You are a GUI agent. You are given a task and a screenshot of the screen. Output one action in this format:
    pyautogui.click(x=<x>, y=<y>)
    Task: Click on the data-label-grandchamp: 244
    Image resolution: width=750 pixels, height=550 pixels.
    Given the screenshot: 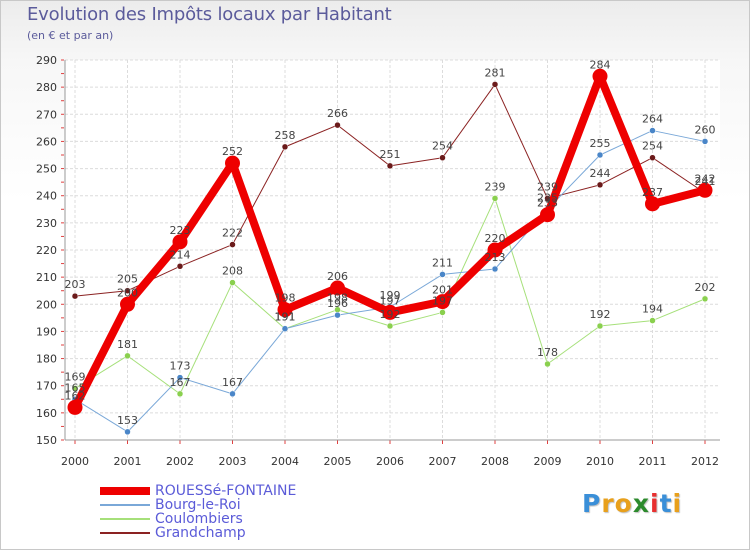 What is the action you would take?
    pyautogui.click(x=600, y=173)
    